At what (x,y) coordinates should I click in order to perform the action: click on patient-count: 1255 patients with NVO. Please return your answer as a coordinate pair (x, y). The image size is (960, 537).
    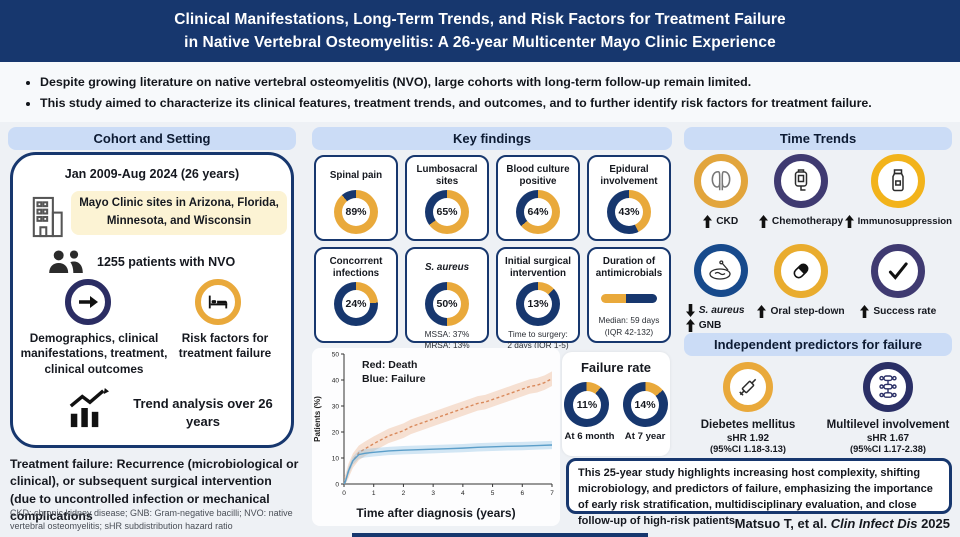
    Looking at the image, I should click on (166, 262).